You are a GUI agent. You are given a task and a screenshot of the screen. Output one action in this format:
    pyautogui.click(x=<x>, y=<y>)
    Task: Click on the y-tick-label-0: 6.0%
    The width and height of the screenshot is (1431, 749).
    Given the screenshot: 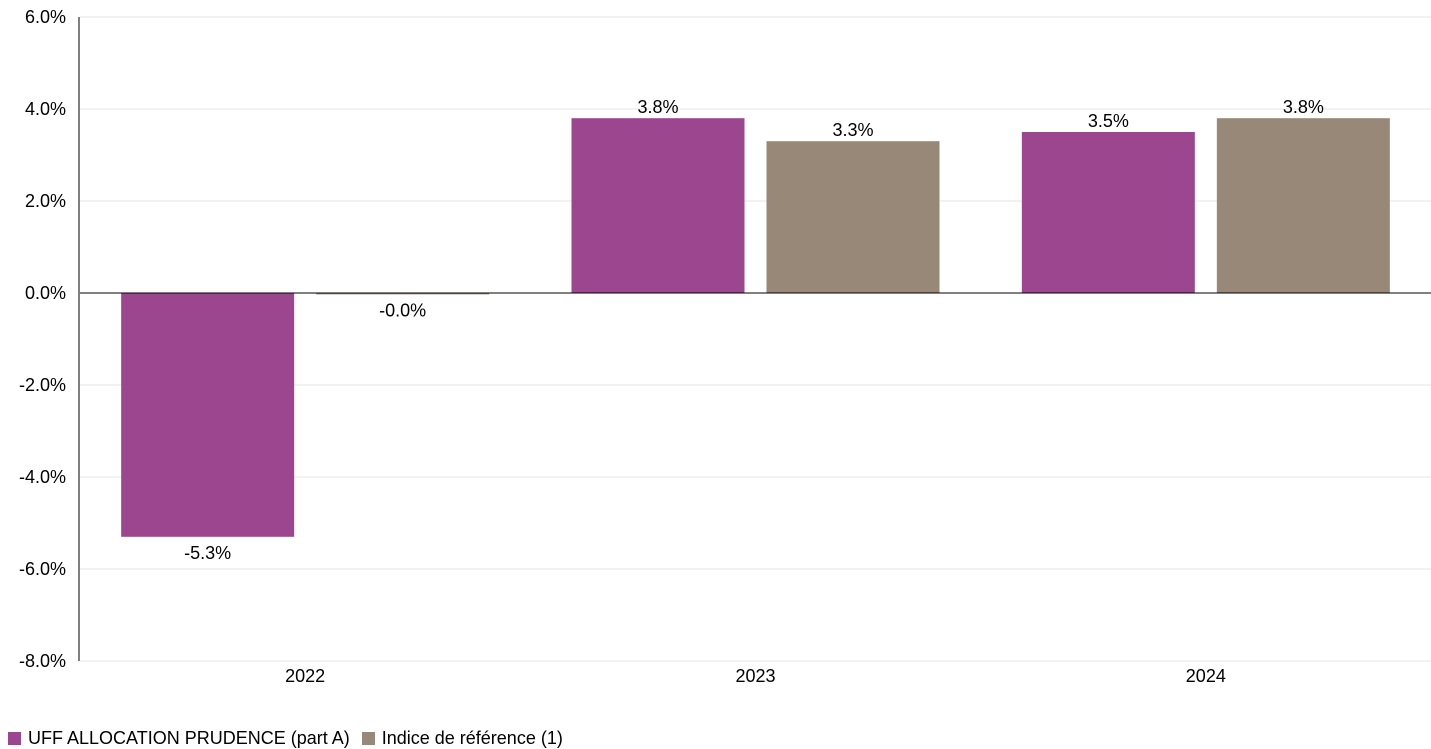 What is the action you would take?
    pyautogui.click(x=45, y=17)
    